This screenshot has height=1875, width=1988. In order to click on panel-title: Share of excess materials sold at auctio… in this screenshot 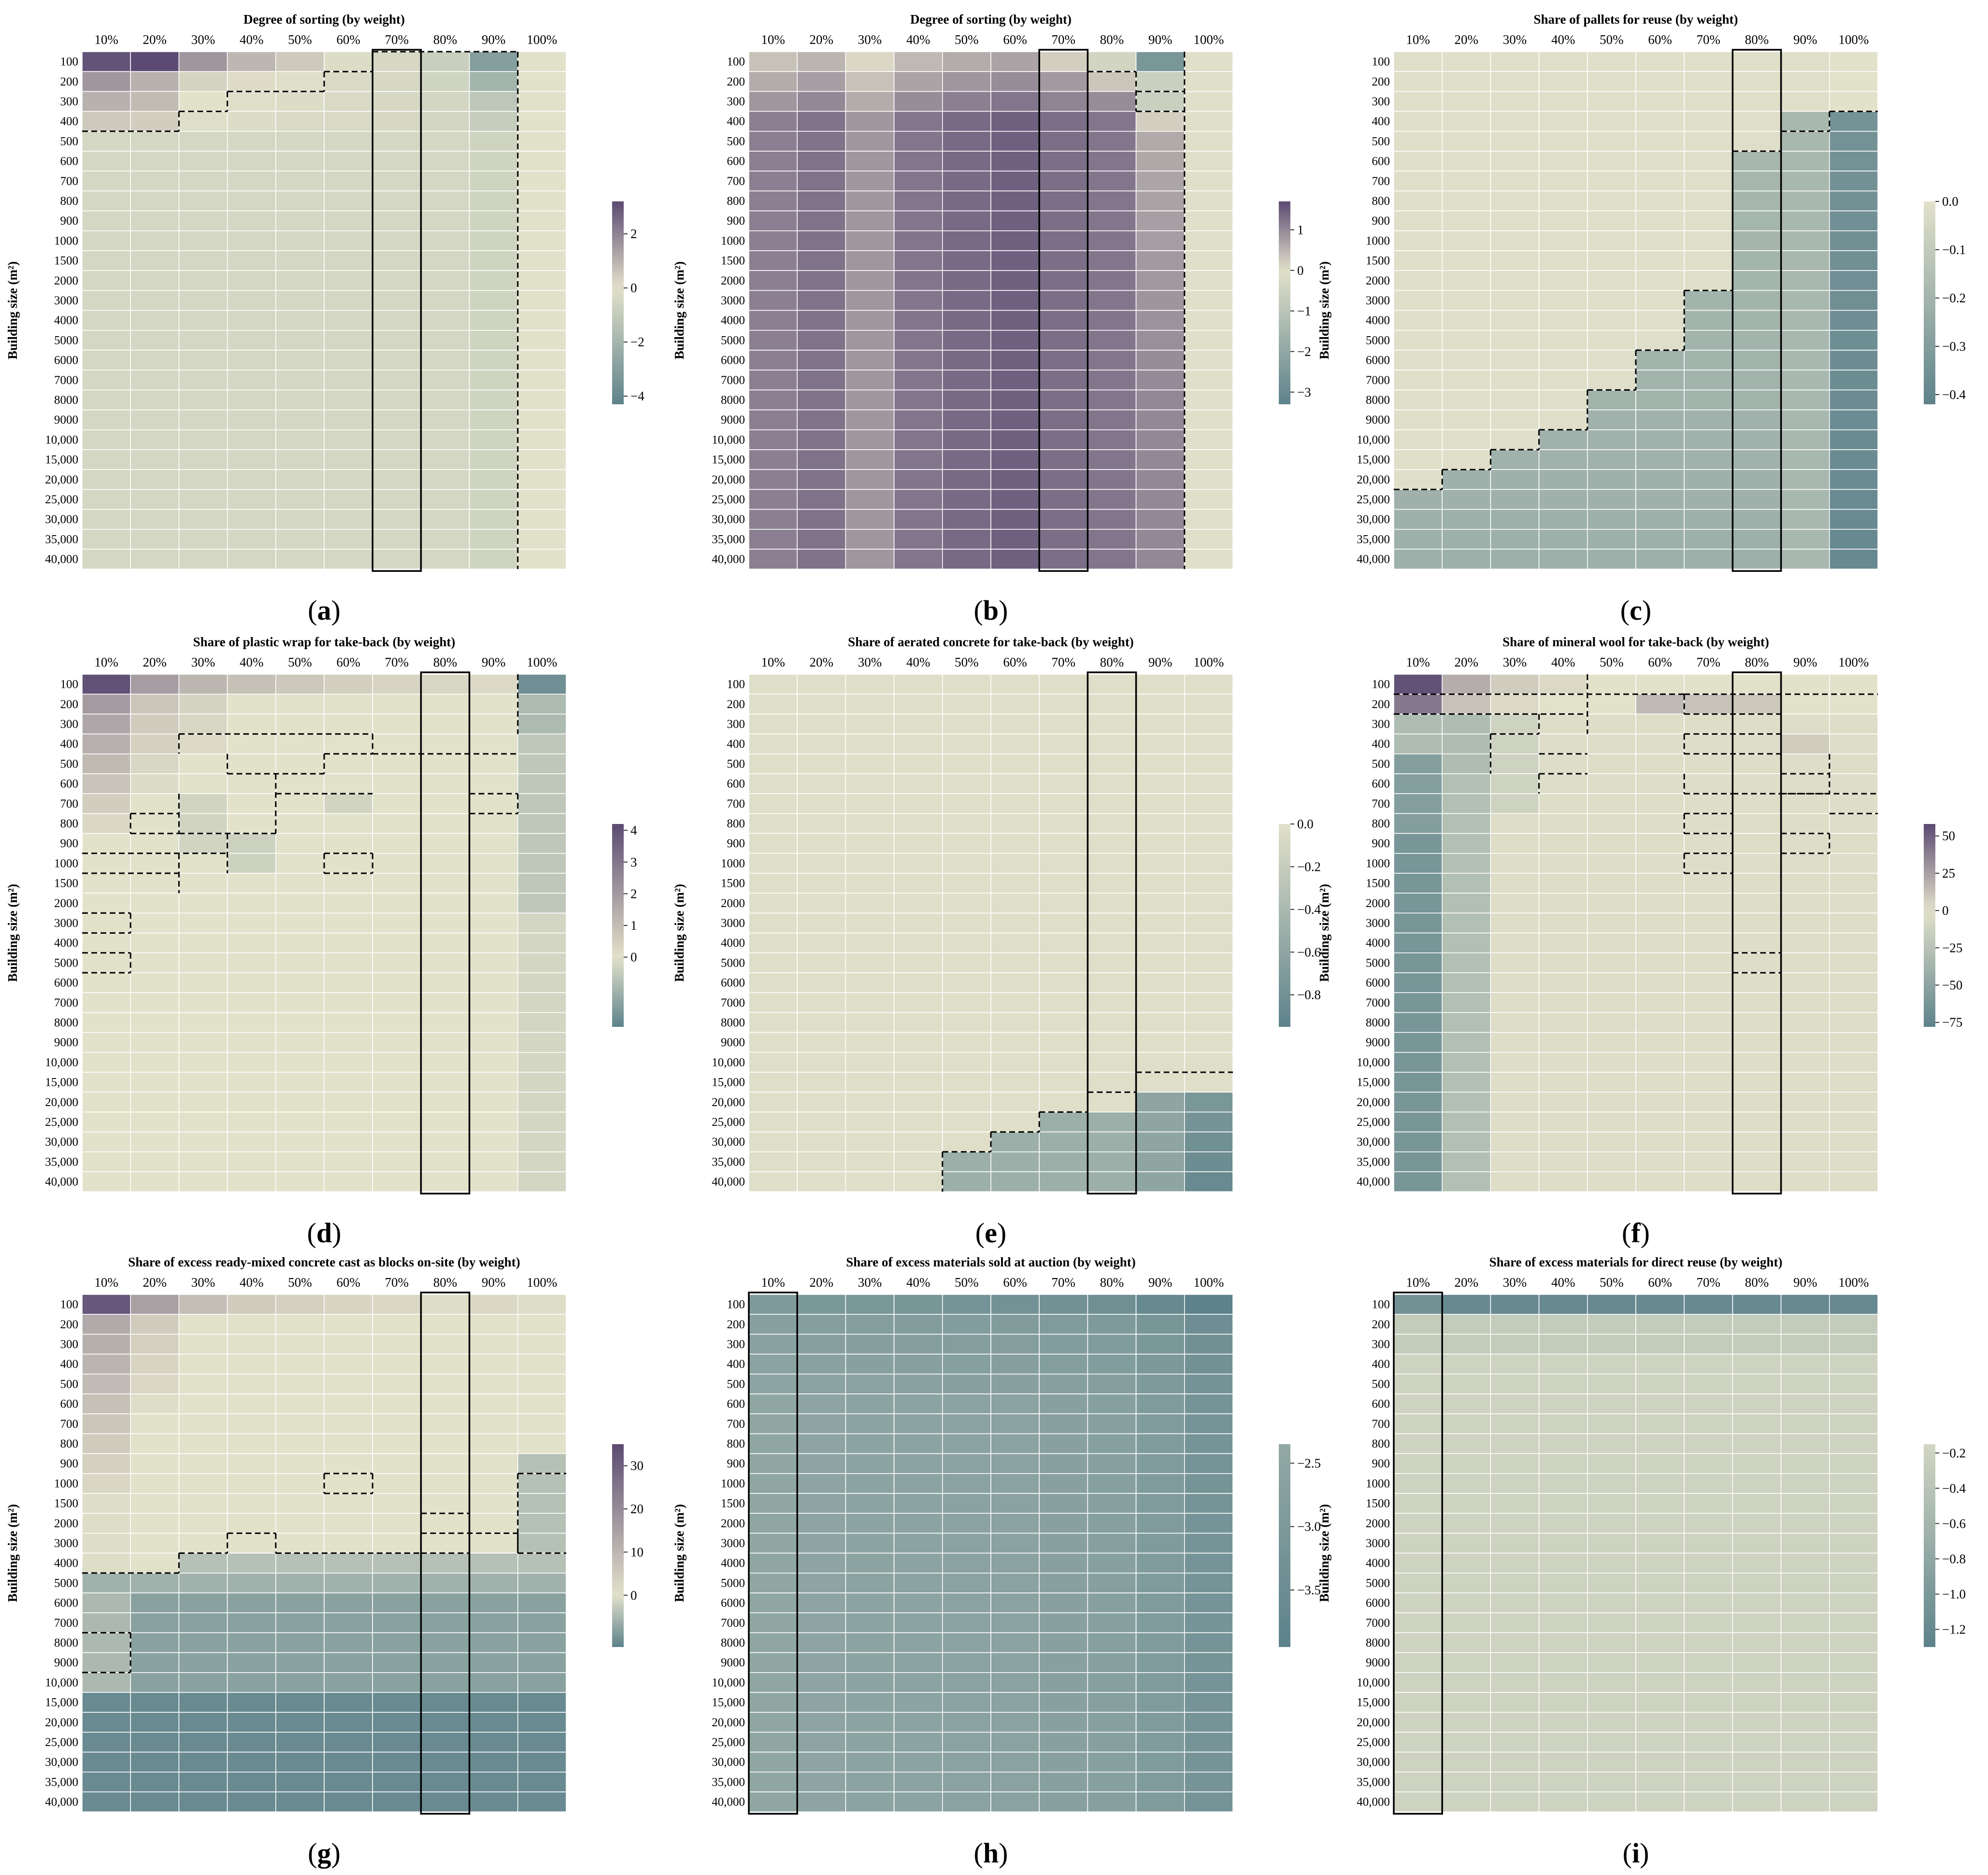, I will do `click(991, 1262)`.